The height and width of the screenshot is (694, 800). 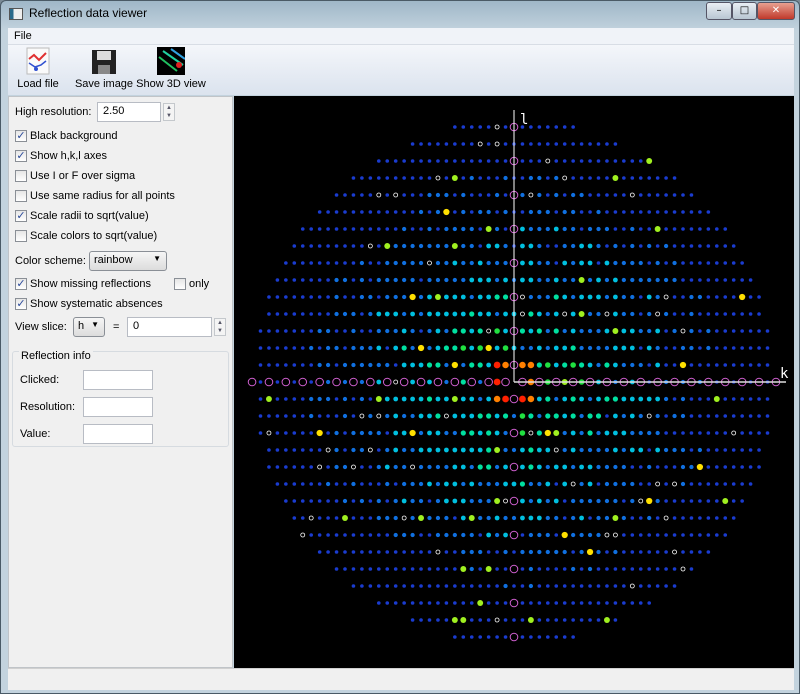 What do you see at coordinates (744, 11) in the screenshot?
I see `maximize-button: □` at bounding box center [744, 11].